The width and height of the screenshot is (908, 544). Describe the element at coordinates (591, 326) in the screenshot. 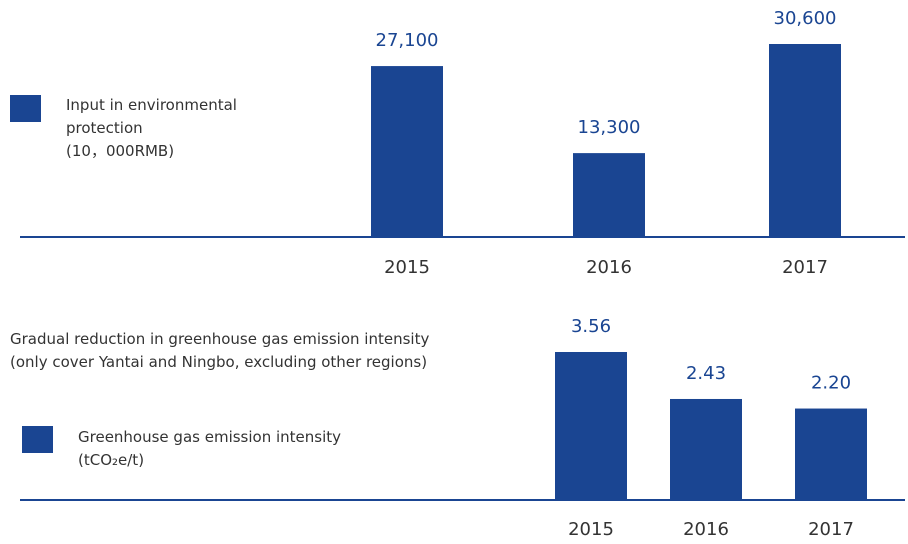

I see `value-label: 3.56` at that location.